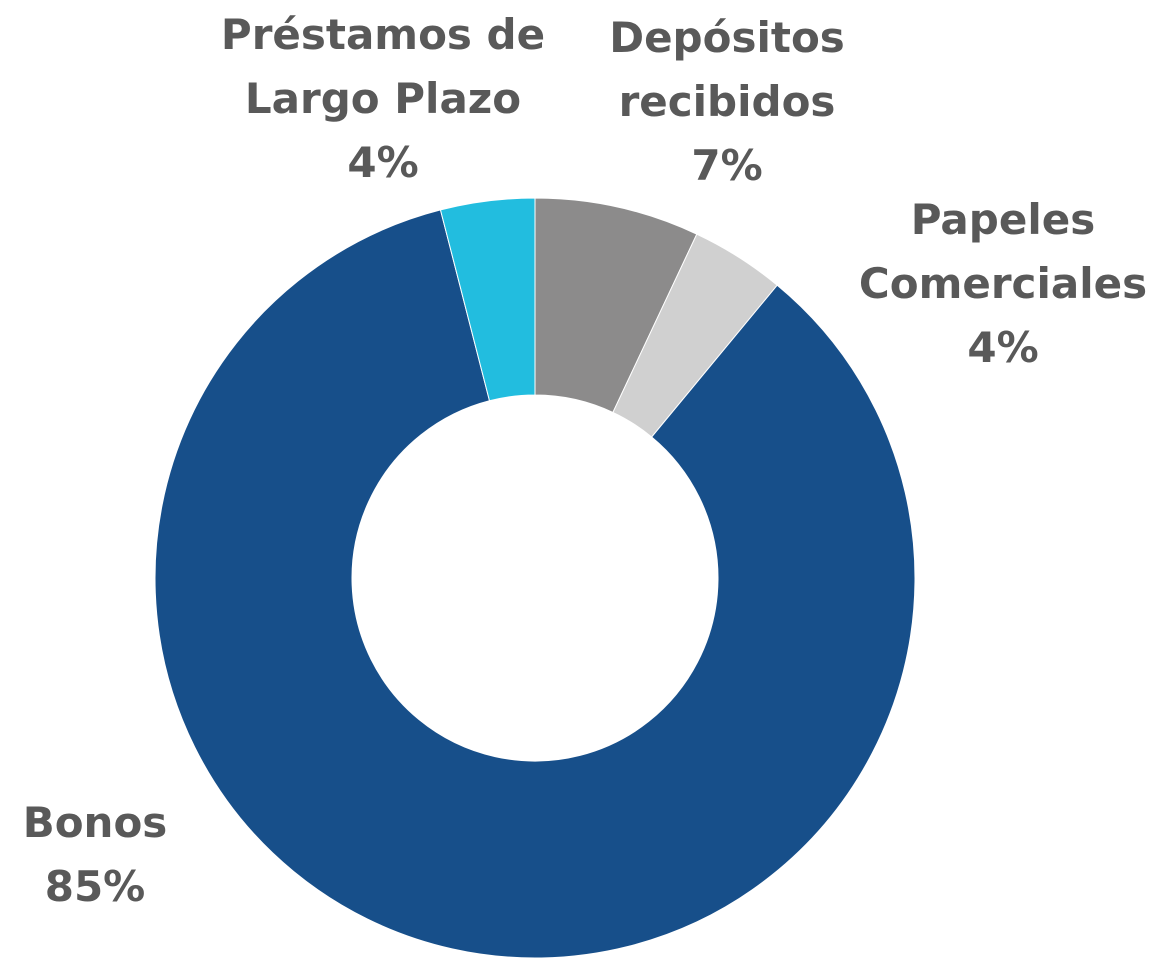  Describe the element at coordinates (727, 165) in the screenshot. I see `value-label: 7%` at that location.